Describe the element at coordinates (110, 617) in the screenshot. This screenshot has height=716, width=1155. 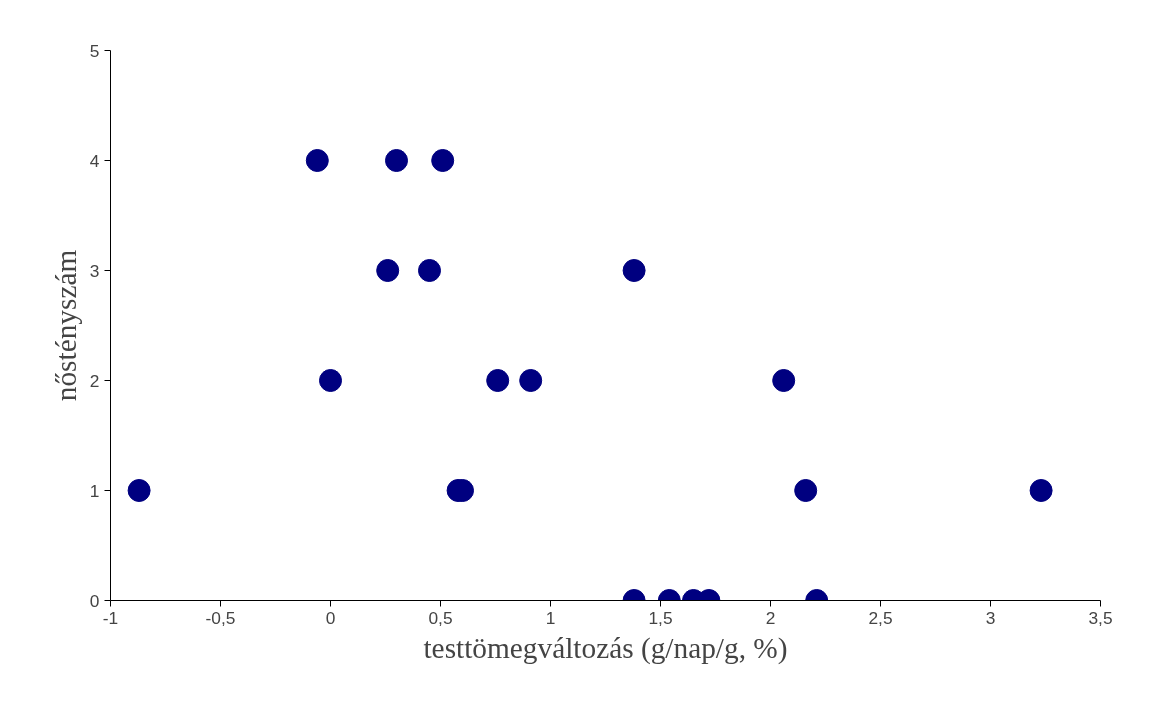
I see `x-tick-label: -1` at that location.